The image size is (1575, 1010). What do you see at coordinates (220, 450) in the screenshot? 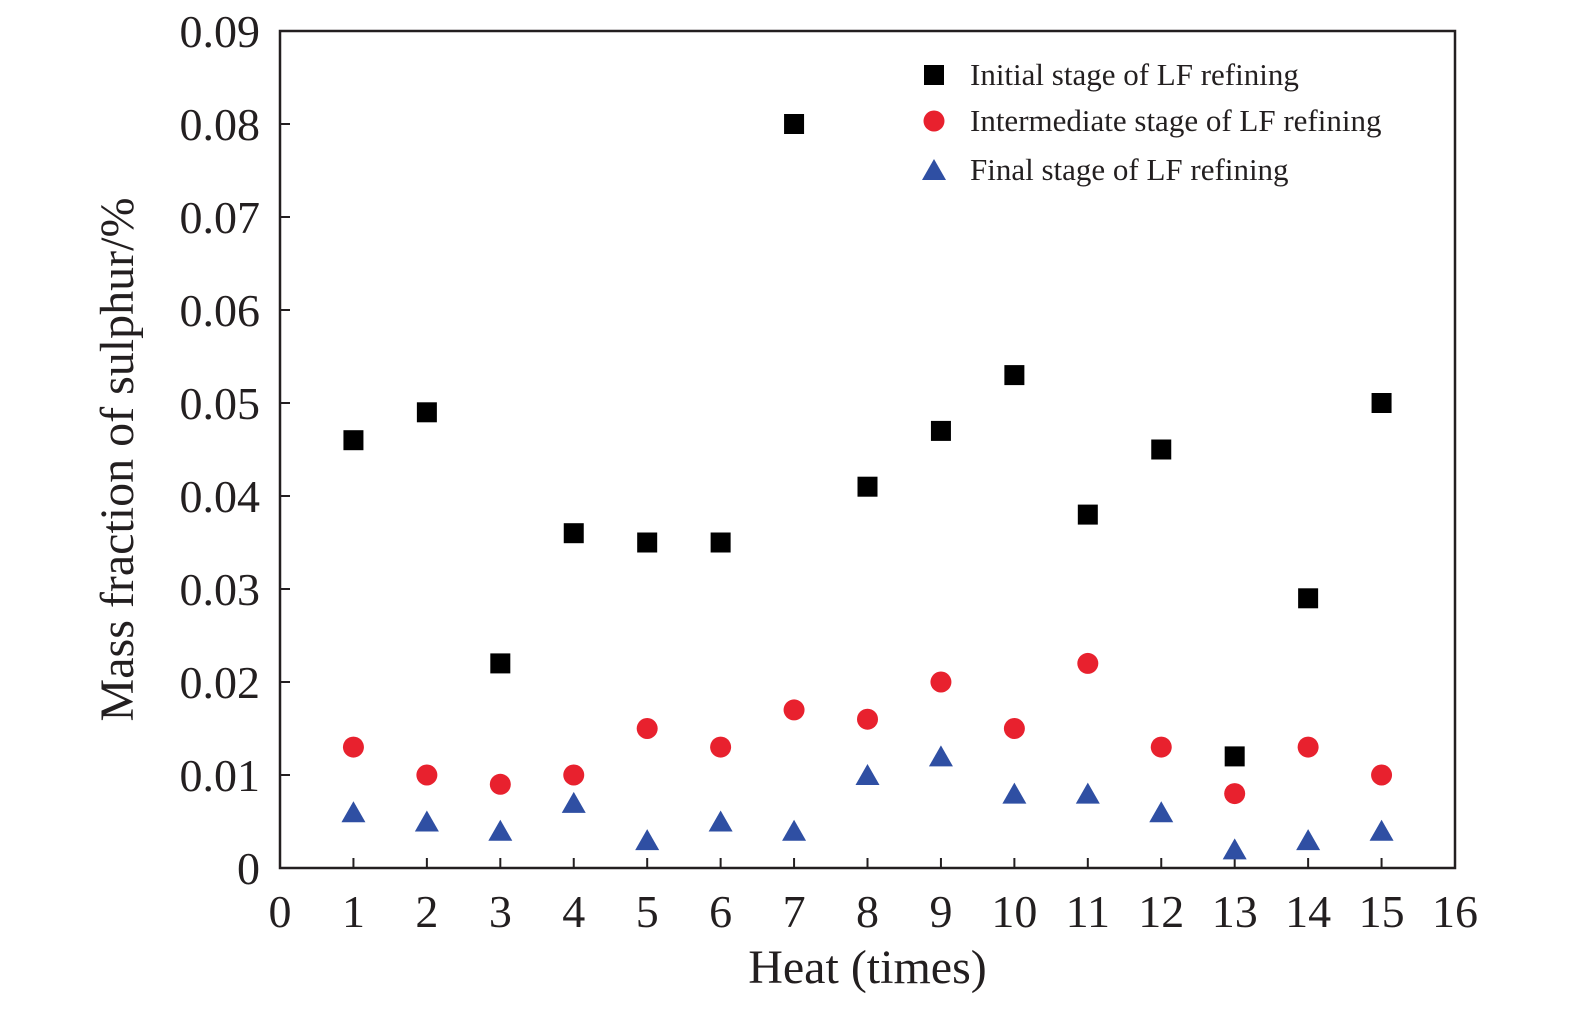
I see `y-tick-labels: 0 0.01 0.02 0.03 0.04 0.05 0.06 0.07 0.08 0.09` at bounding box center [220, 450].